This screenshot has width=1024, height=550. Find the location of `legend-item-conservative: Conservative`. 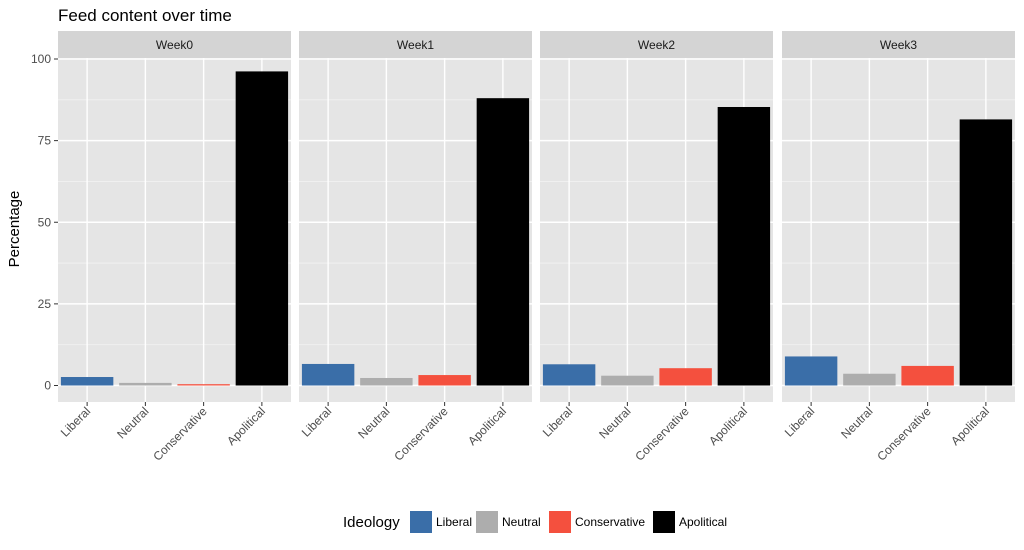

legend-item-conservative: Conservative is located at coordinates (597, 522).